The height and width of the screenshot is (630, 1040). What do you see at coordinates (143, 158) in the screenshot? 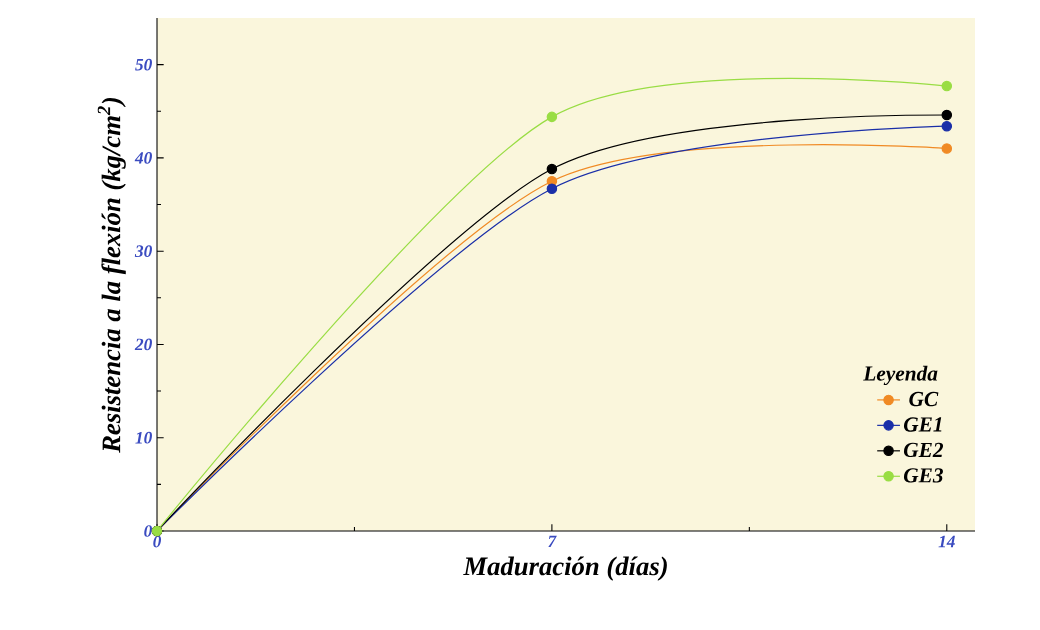
I see `y-tick-label: 40` at bounding box center [143, 158].